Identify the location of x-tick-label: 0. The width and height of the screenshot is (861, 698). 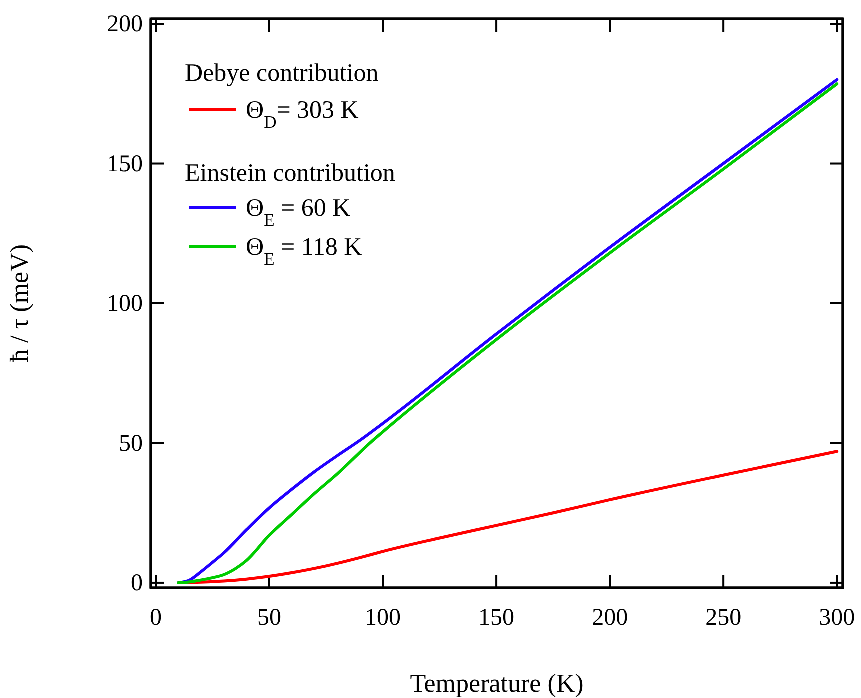
(156, 618).